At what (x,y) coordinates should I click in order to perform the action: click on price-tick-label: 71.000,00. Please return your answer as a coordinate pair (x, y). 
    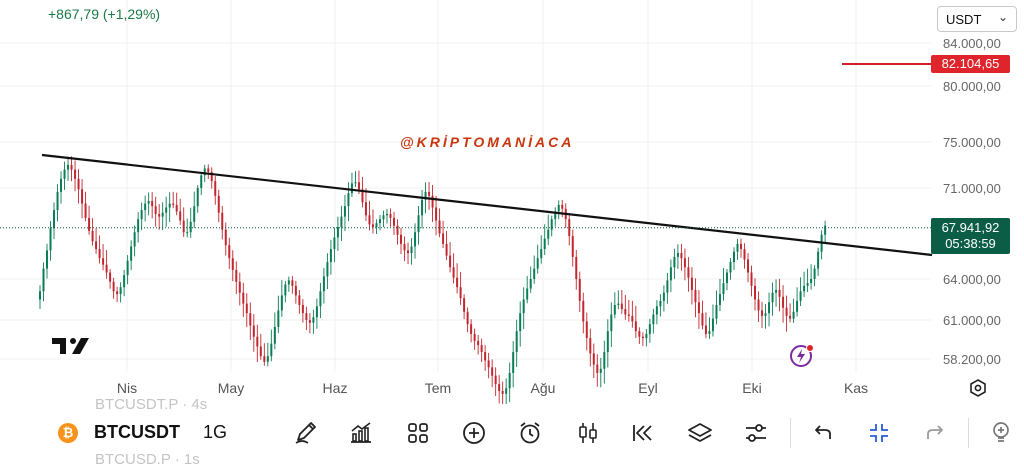
    Looking at the image, I should click on (972, 188).